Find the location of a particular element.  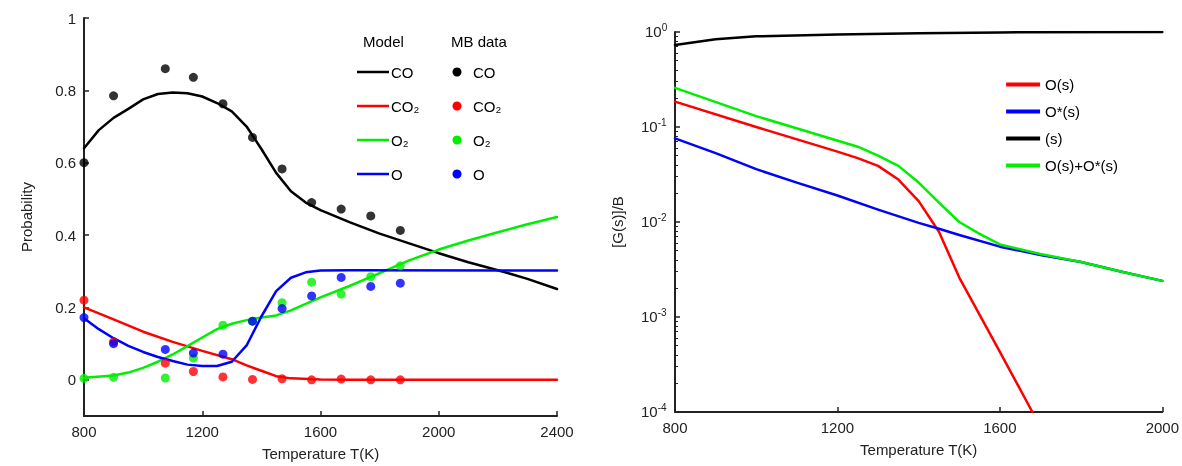

y-tick-label: 1 is located at coordinates (71, 18).